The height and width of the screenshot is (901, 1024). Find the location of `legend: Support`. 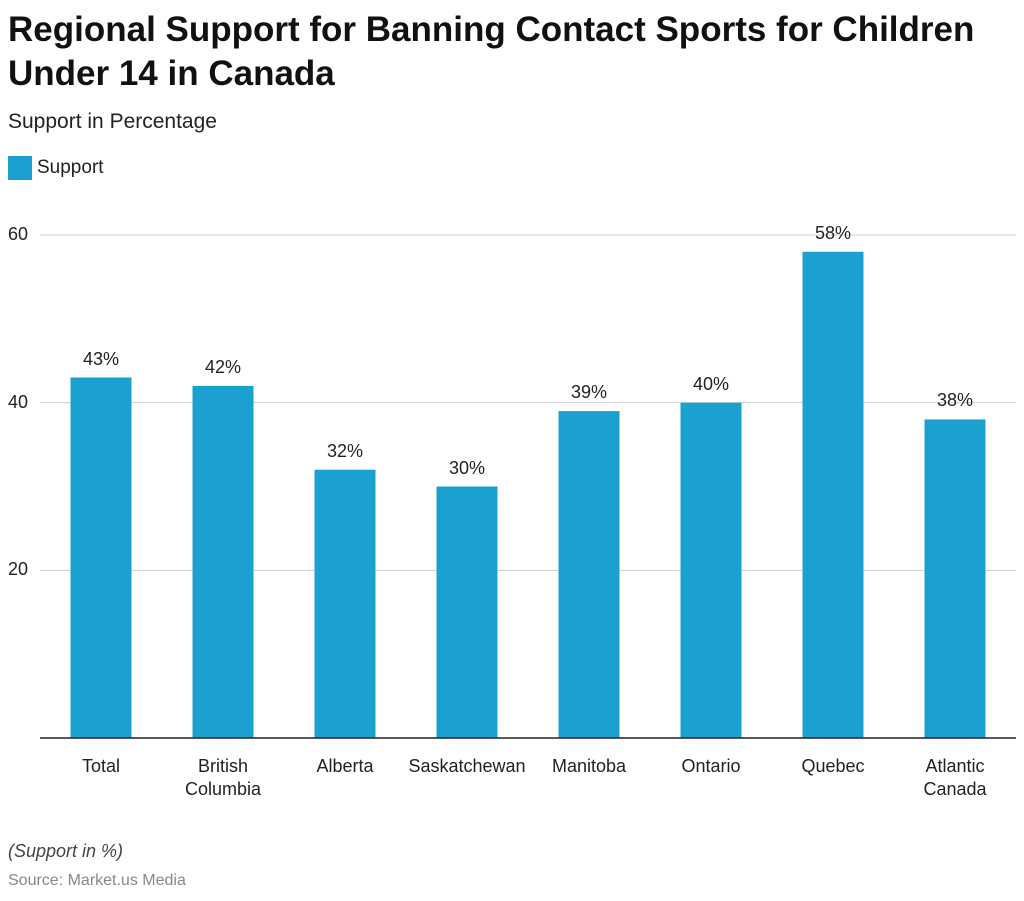

legend: Support is located at coordinates (56, 168).